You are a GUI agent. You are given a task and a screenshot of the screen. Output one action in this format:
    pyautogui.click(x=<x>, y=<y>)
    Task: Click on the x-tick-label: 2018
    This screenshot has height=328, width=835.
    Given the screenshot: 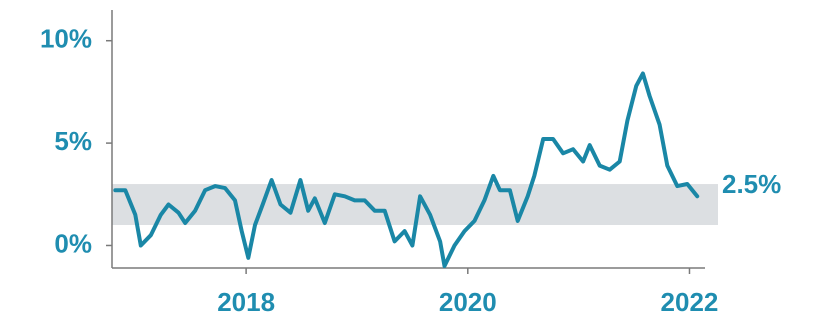 What is the action you would take?
    pyautogui.click(x=246, y=302)
    